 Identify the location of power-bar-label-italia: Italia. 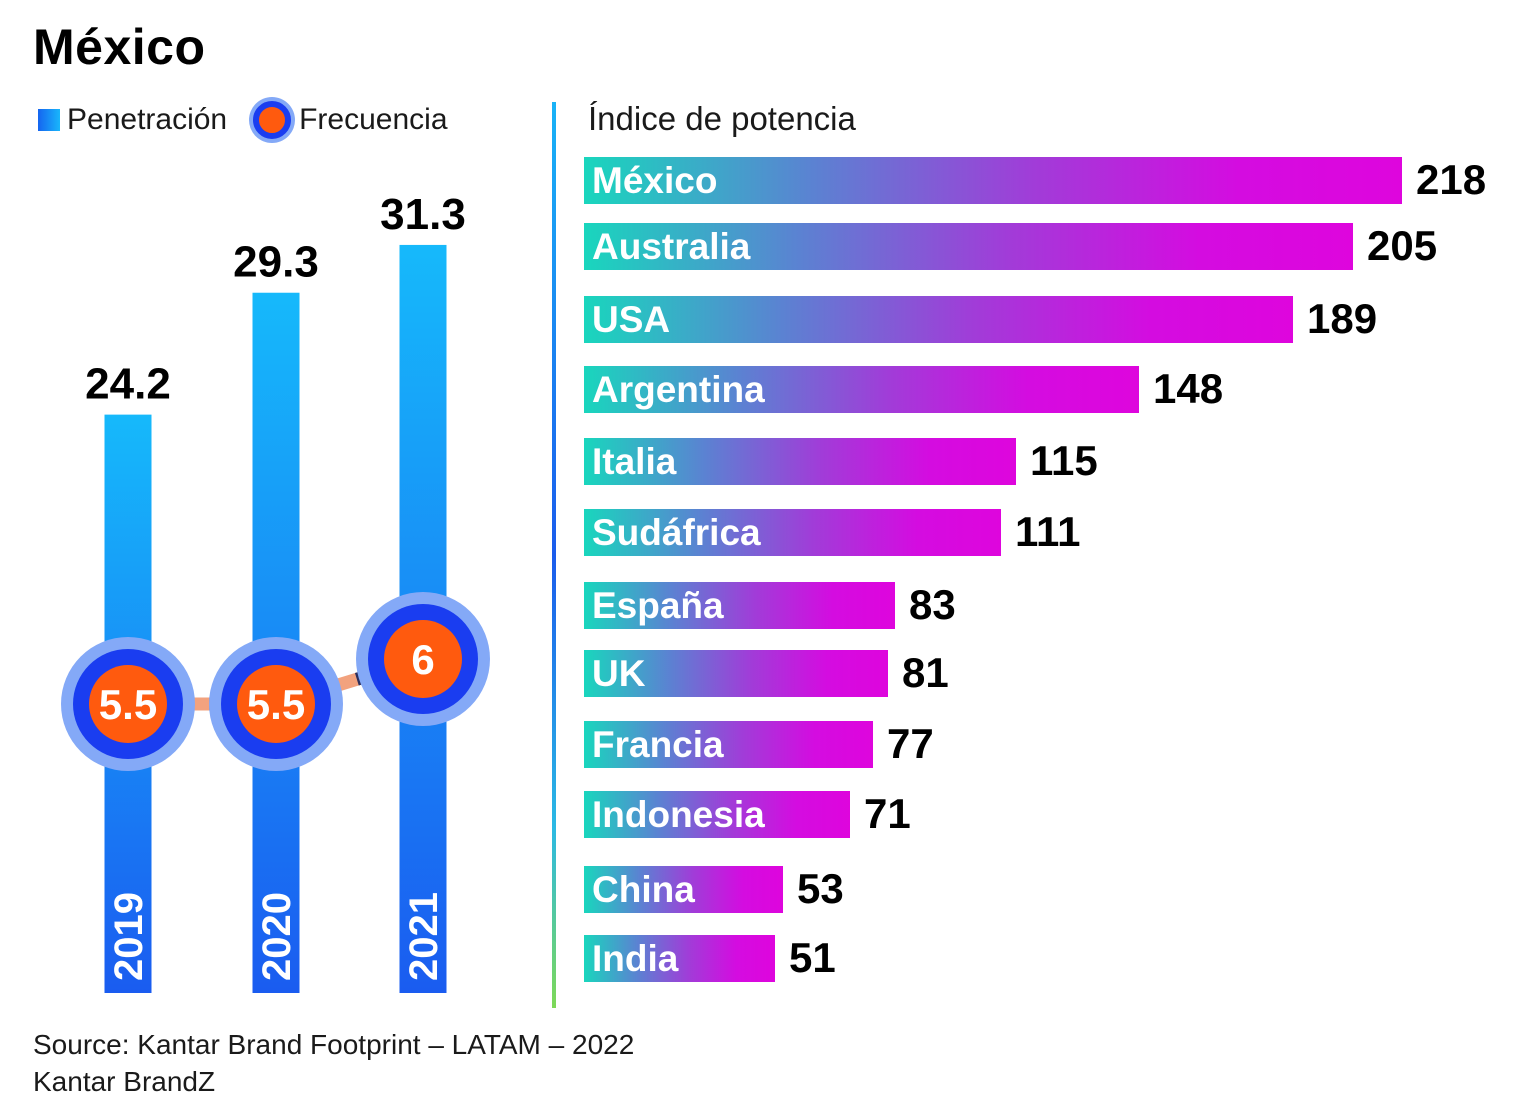
(634, 461).